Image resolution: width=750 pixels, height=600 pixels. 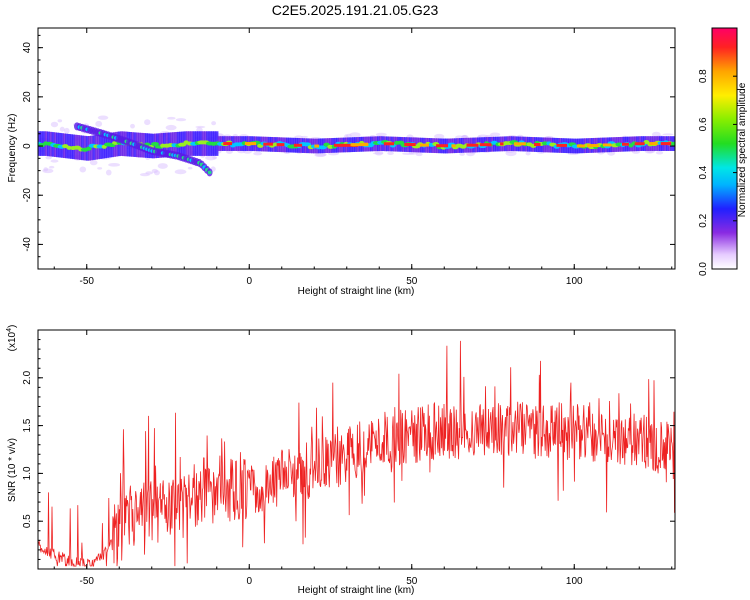 I want to click on y-tick-label: 2.0, so click(x=27, y=377).